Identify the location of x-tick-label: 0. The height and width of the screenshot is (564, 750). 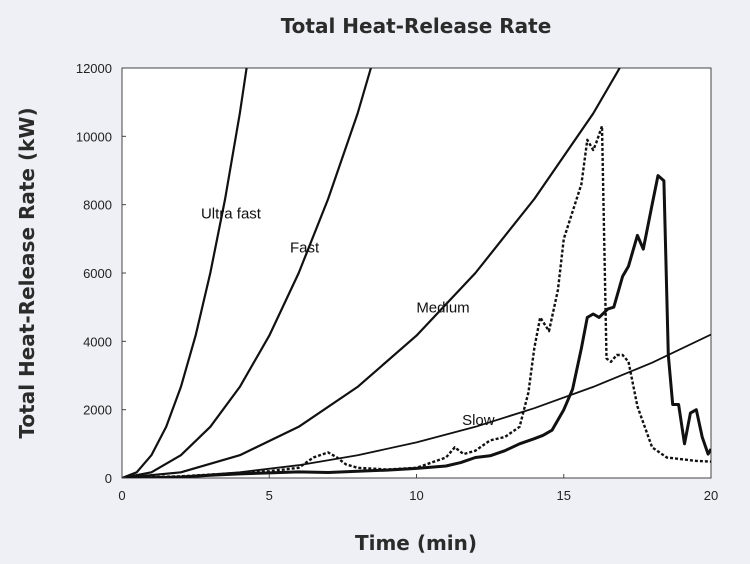
(121, 495).